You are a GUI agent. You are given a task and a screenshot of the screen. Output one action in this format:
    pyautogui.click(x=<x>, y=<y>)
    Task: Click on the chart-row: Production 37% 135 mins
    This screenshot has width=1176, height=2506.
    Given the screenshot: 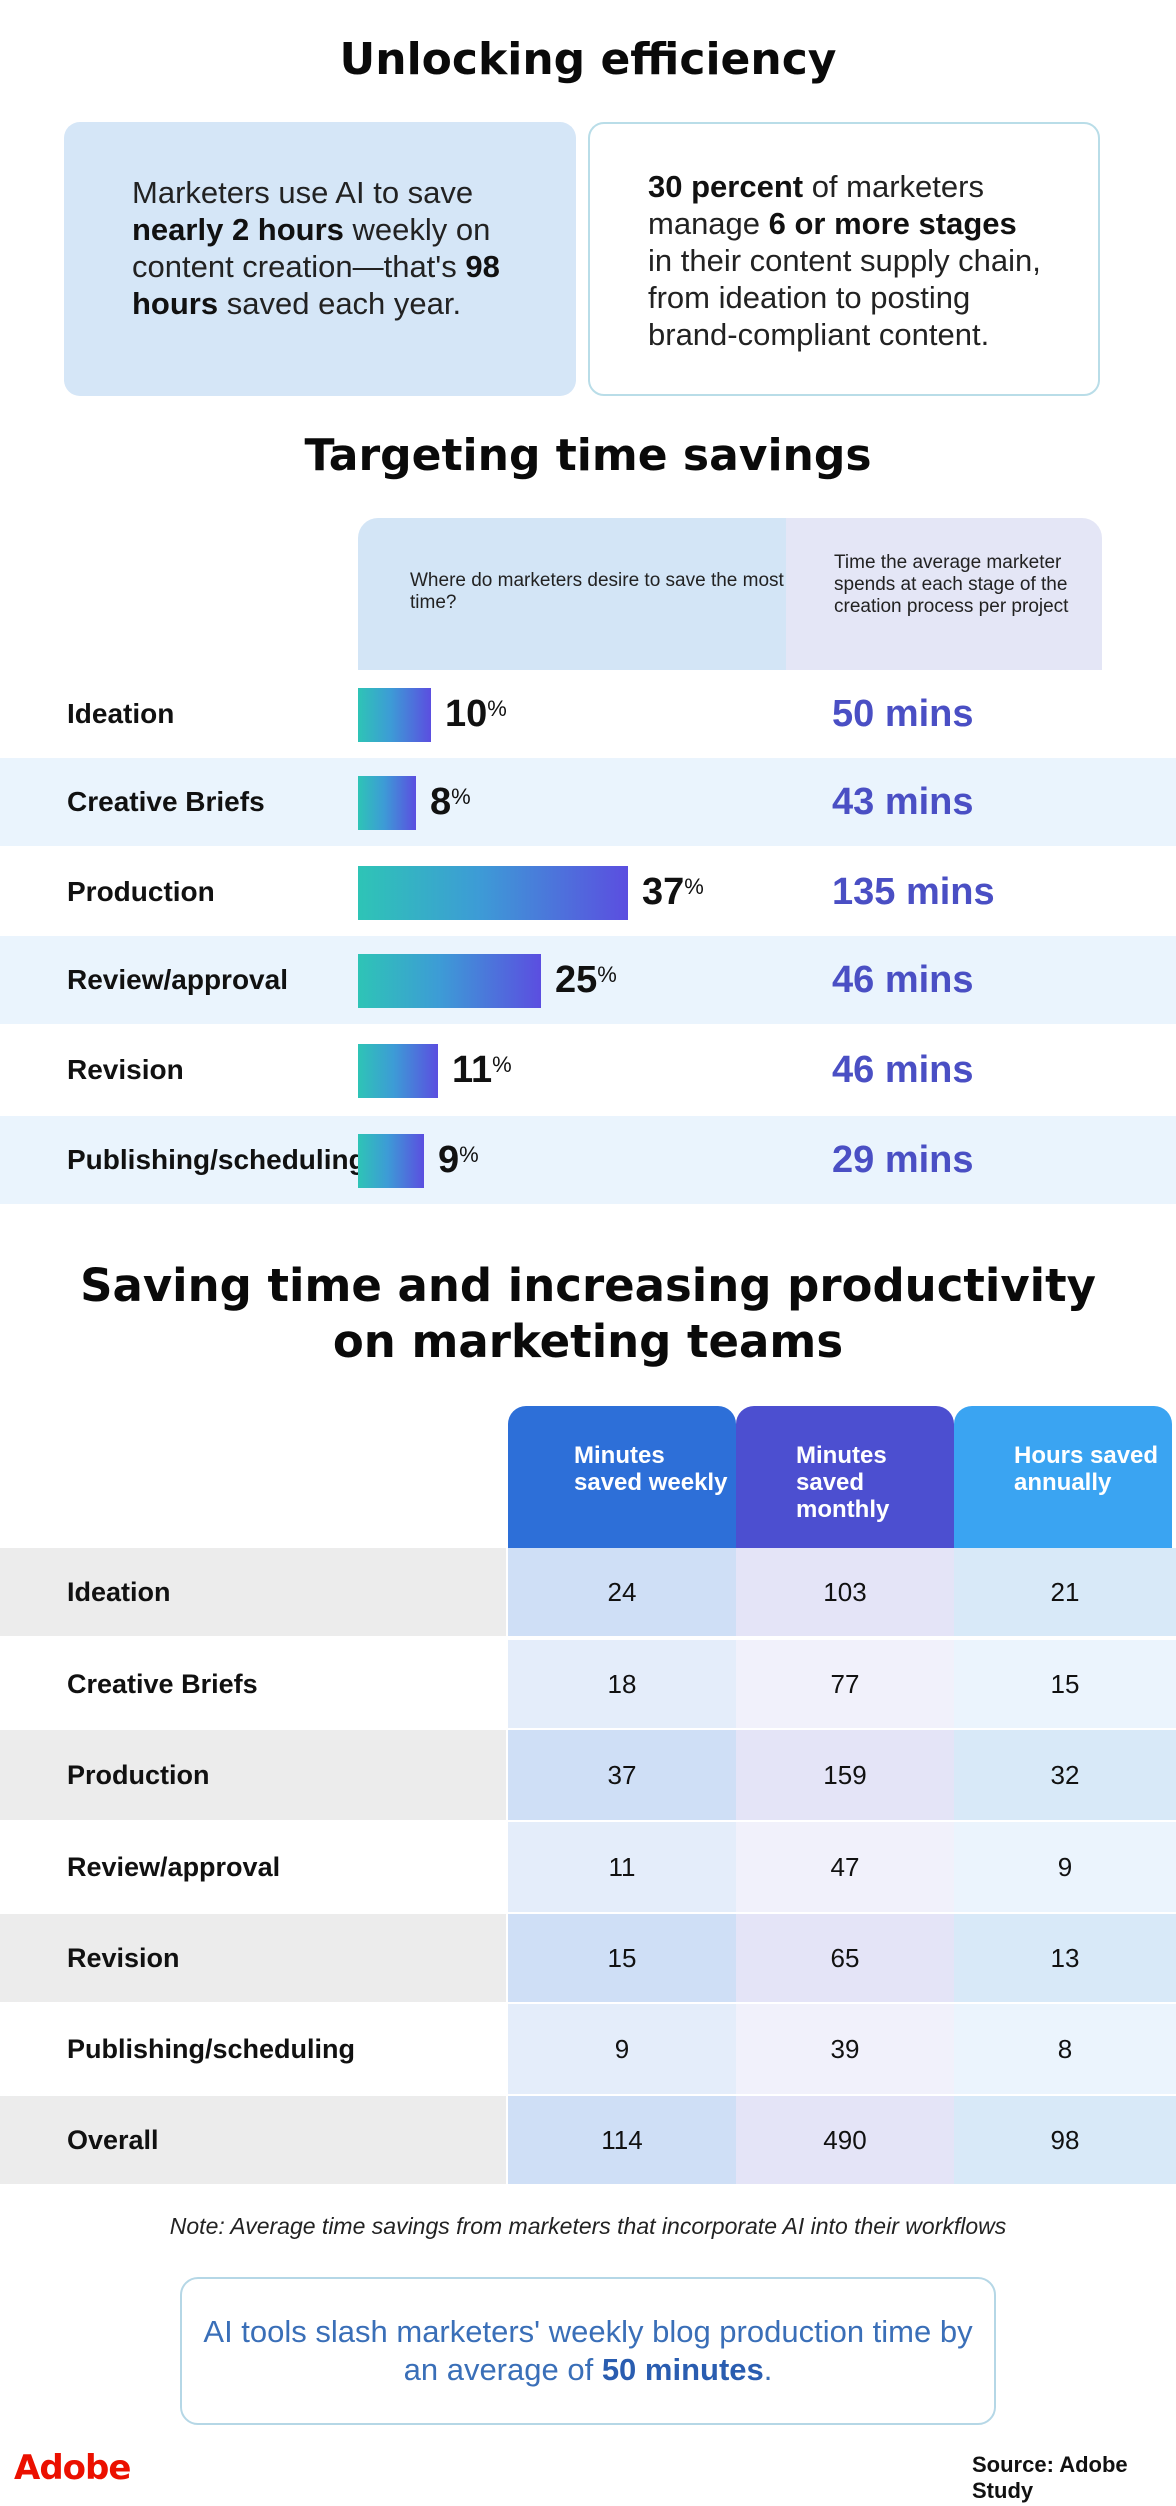 What is the action you would take?
    pyautogui.click(x=588, y=892)
    